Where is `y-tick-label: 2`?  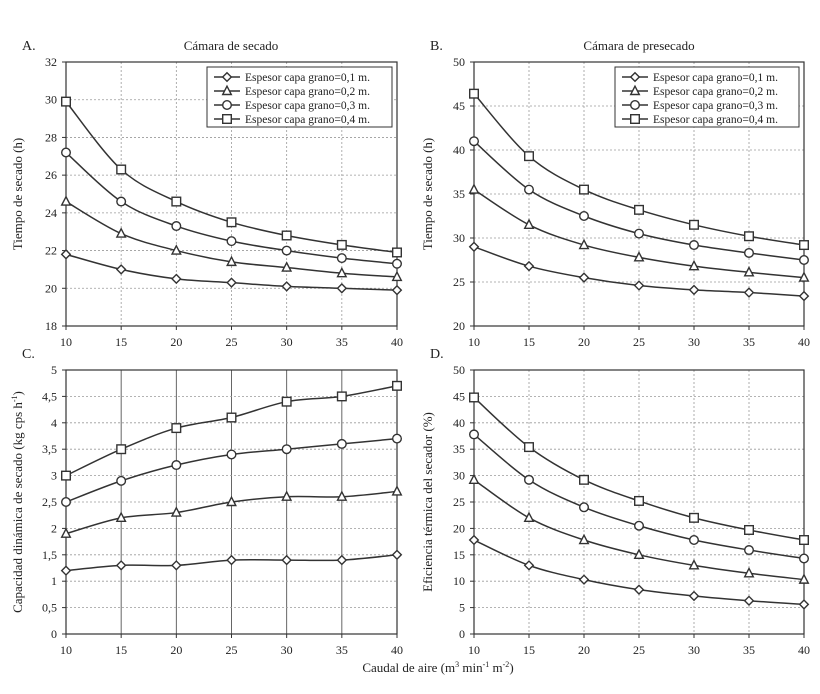 y-tick-label: 2 is located at coordinates (54, 528).